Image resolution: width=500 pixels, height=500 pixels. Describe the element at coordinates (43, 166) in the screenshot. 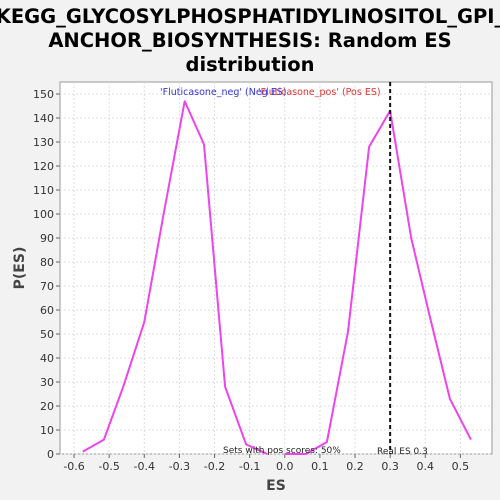

I see `y-tick-label: 120` at that location.